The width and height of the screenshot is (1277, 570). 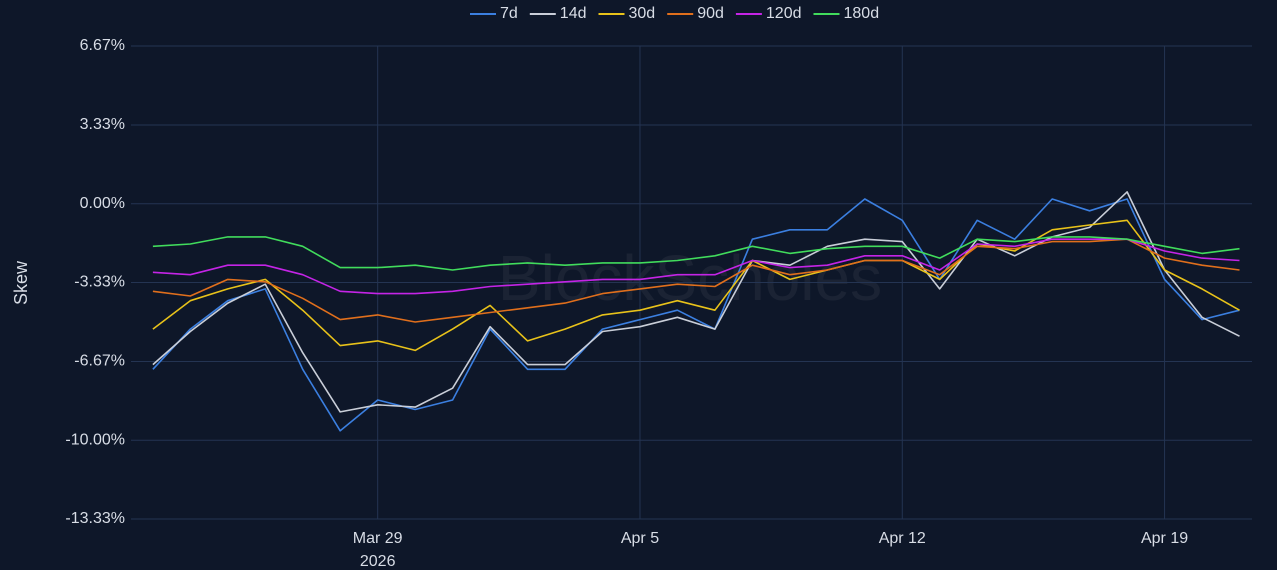 I want to click on legend-item: 180d, so click(x=846, y=13).